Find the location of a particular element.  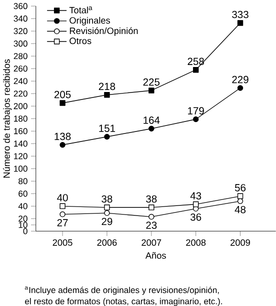

x-tick-label: 2005 is located at coordinates (62, 242).